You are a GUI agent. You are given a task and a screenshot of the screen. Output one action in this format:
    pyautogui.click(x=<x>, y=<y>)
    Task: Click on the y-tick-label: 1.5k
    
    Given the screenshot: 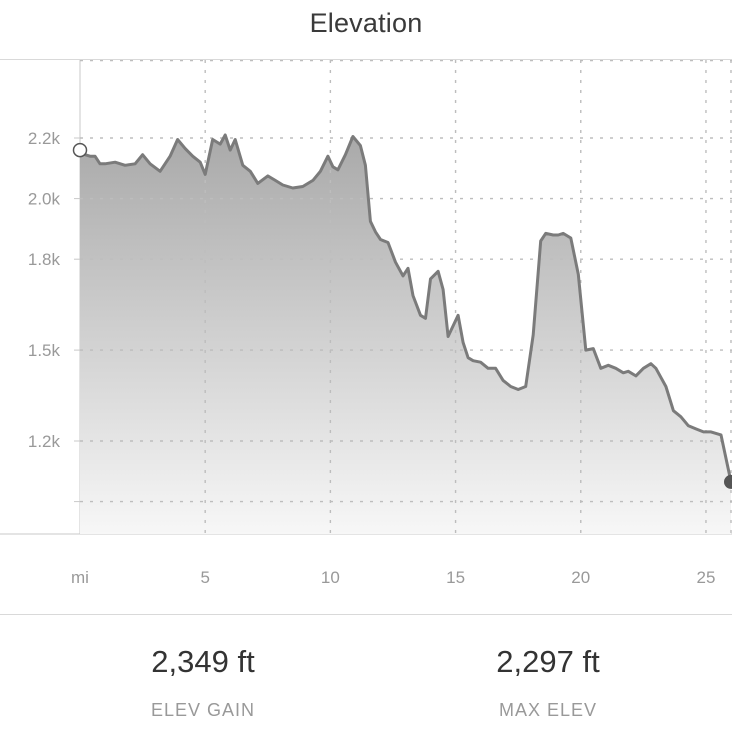 What is the action you would take?
    pyautogui.click(x=44, y=350)
    